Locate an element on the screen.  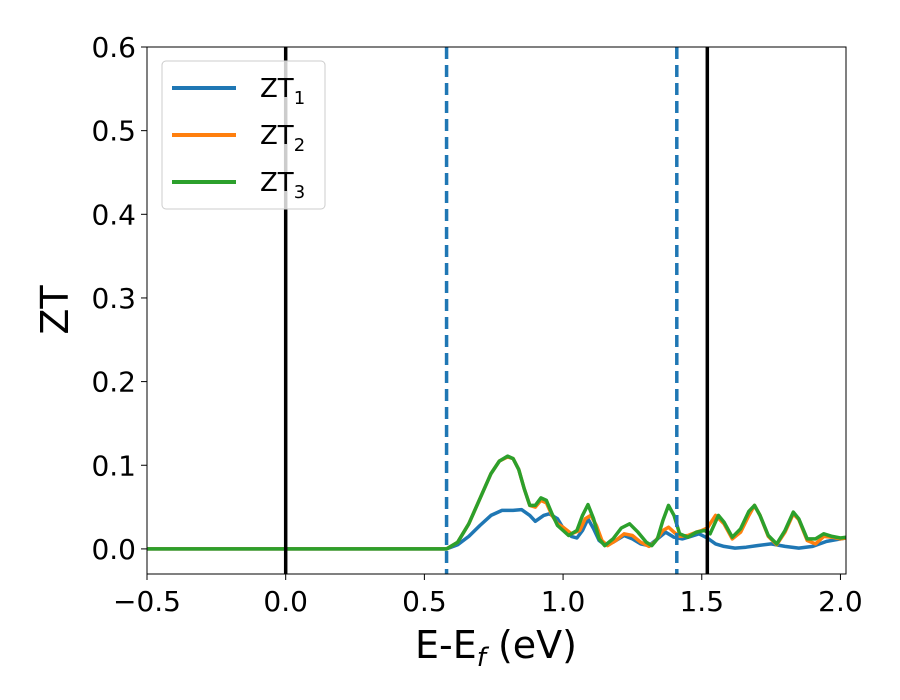
x-tick-label: 2.0 is located at coordinates (840, 601).